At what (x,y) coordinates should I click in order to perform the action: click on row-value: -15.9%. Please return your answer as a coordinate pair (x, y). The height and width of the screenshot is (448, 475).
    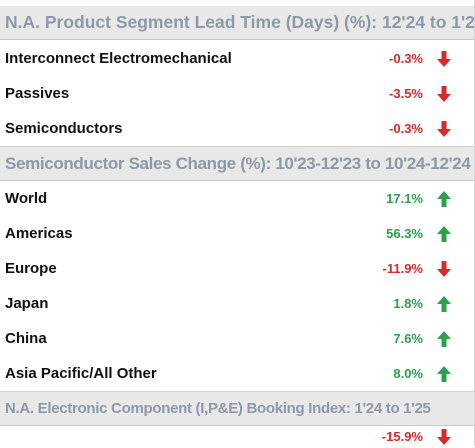
    Looking at the image, I should click on (402, 436).